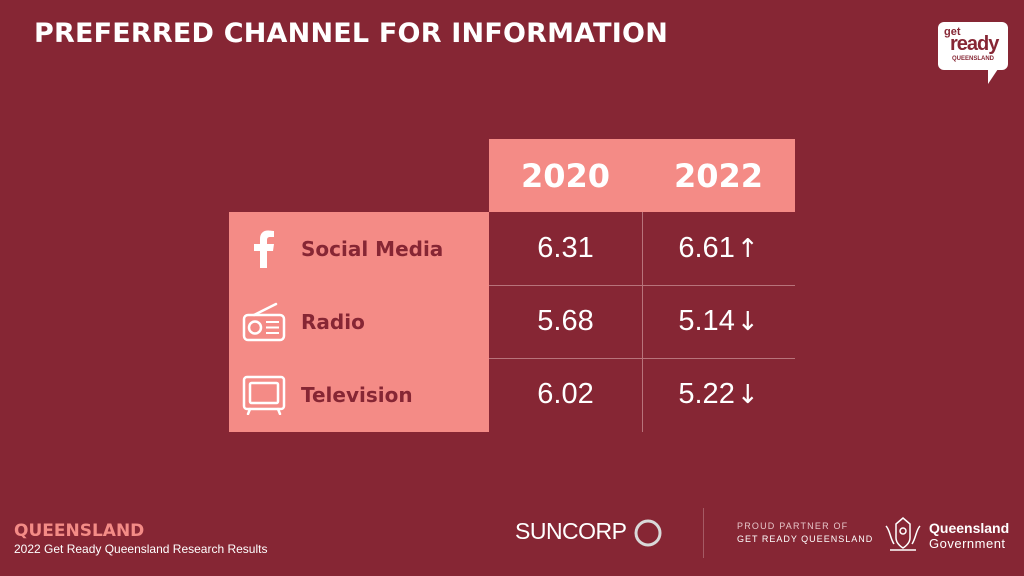  I want to click on row-label-radio: Radio, so click(359, 321).